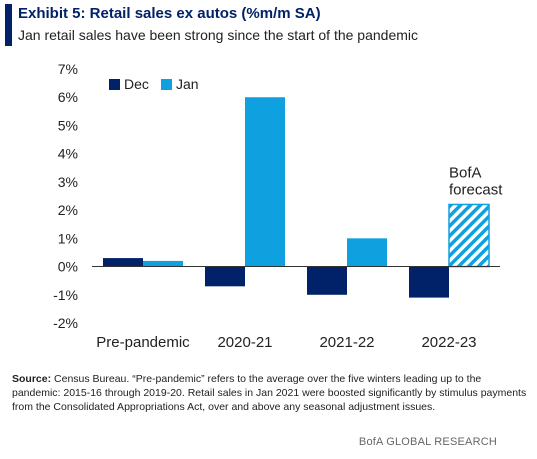 The image size is (537, 459). Describe the element at coordinates (123, 262) in the screenshot. I see `bar-dec-pre-pandemic` at that location.